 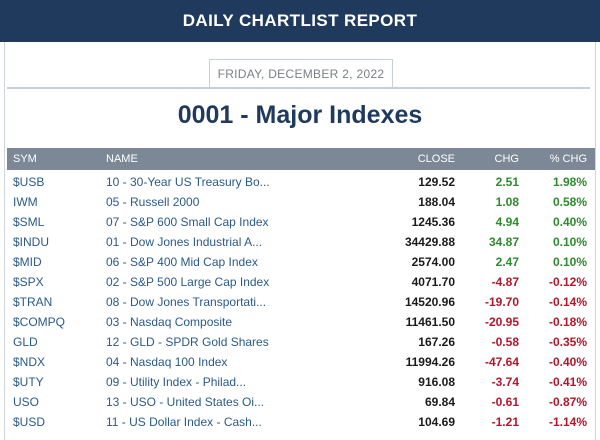 I want to click on percent-change-value: -0.41%, so click(x=567, y=382).